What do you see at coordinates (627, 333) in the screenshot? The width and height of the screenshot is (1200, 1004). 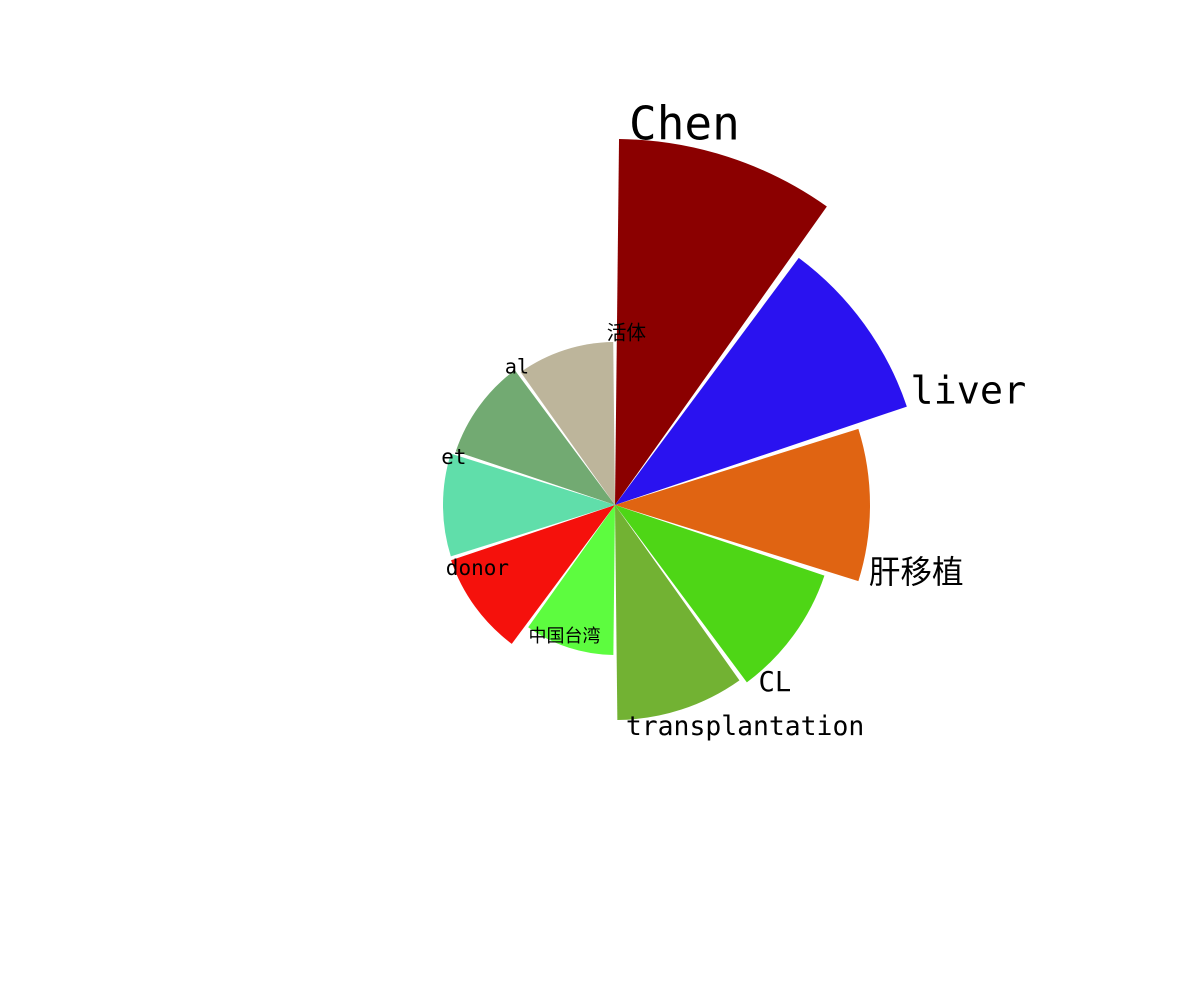 I see `slice-label-item-10: 活体` at bounding box center [627, 333].